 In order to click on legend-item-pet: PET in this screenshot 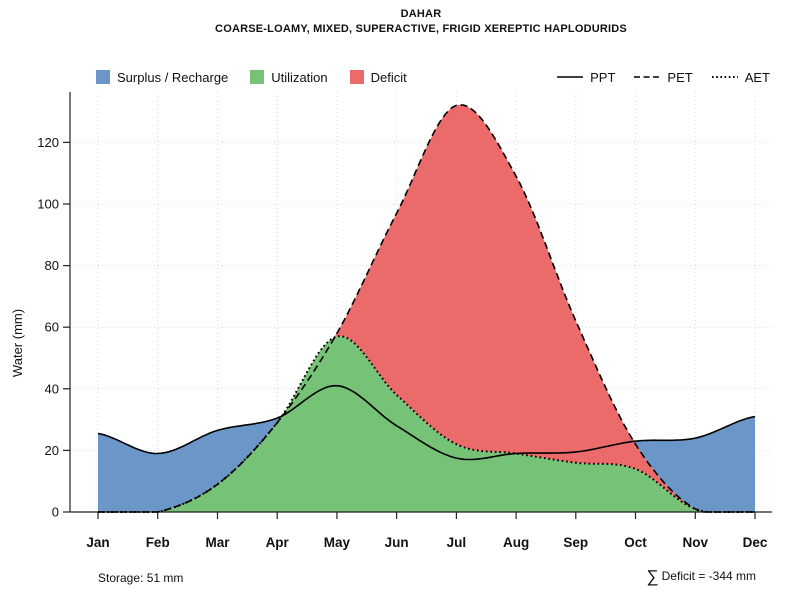, I will do `click(663, 77)`.